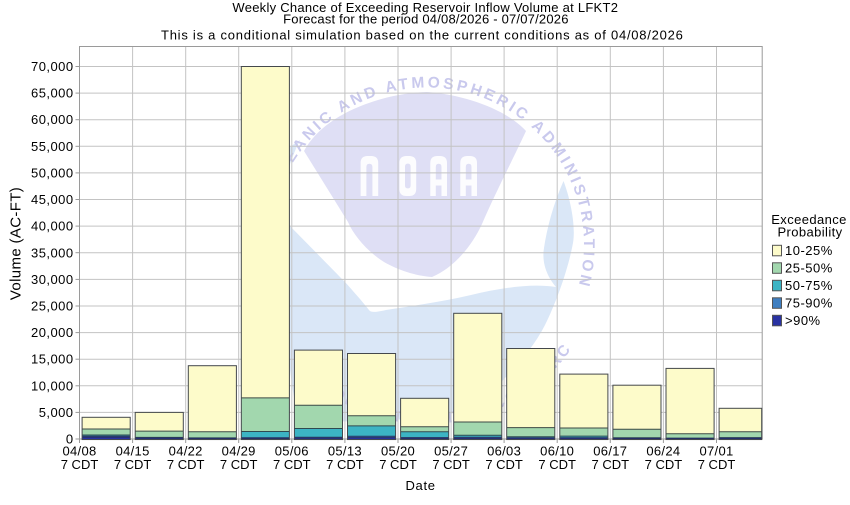  Describe the element at coordinates (52, 93) in the screenshot. I see `svg-text: 65,000` at that location.